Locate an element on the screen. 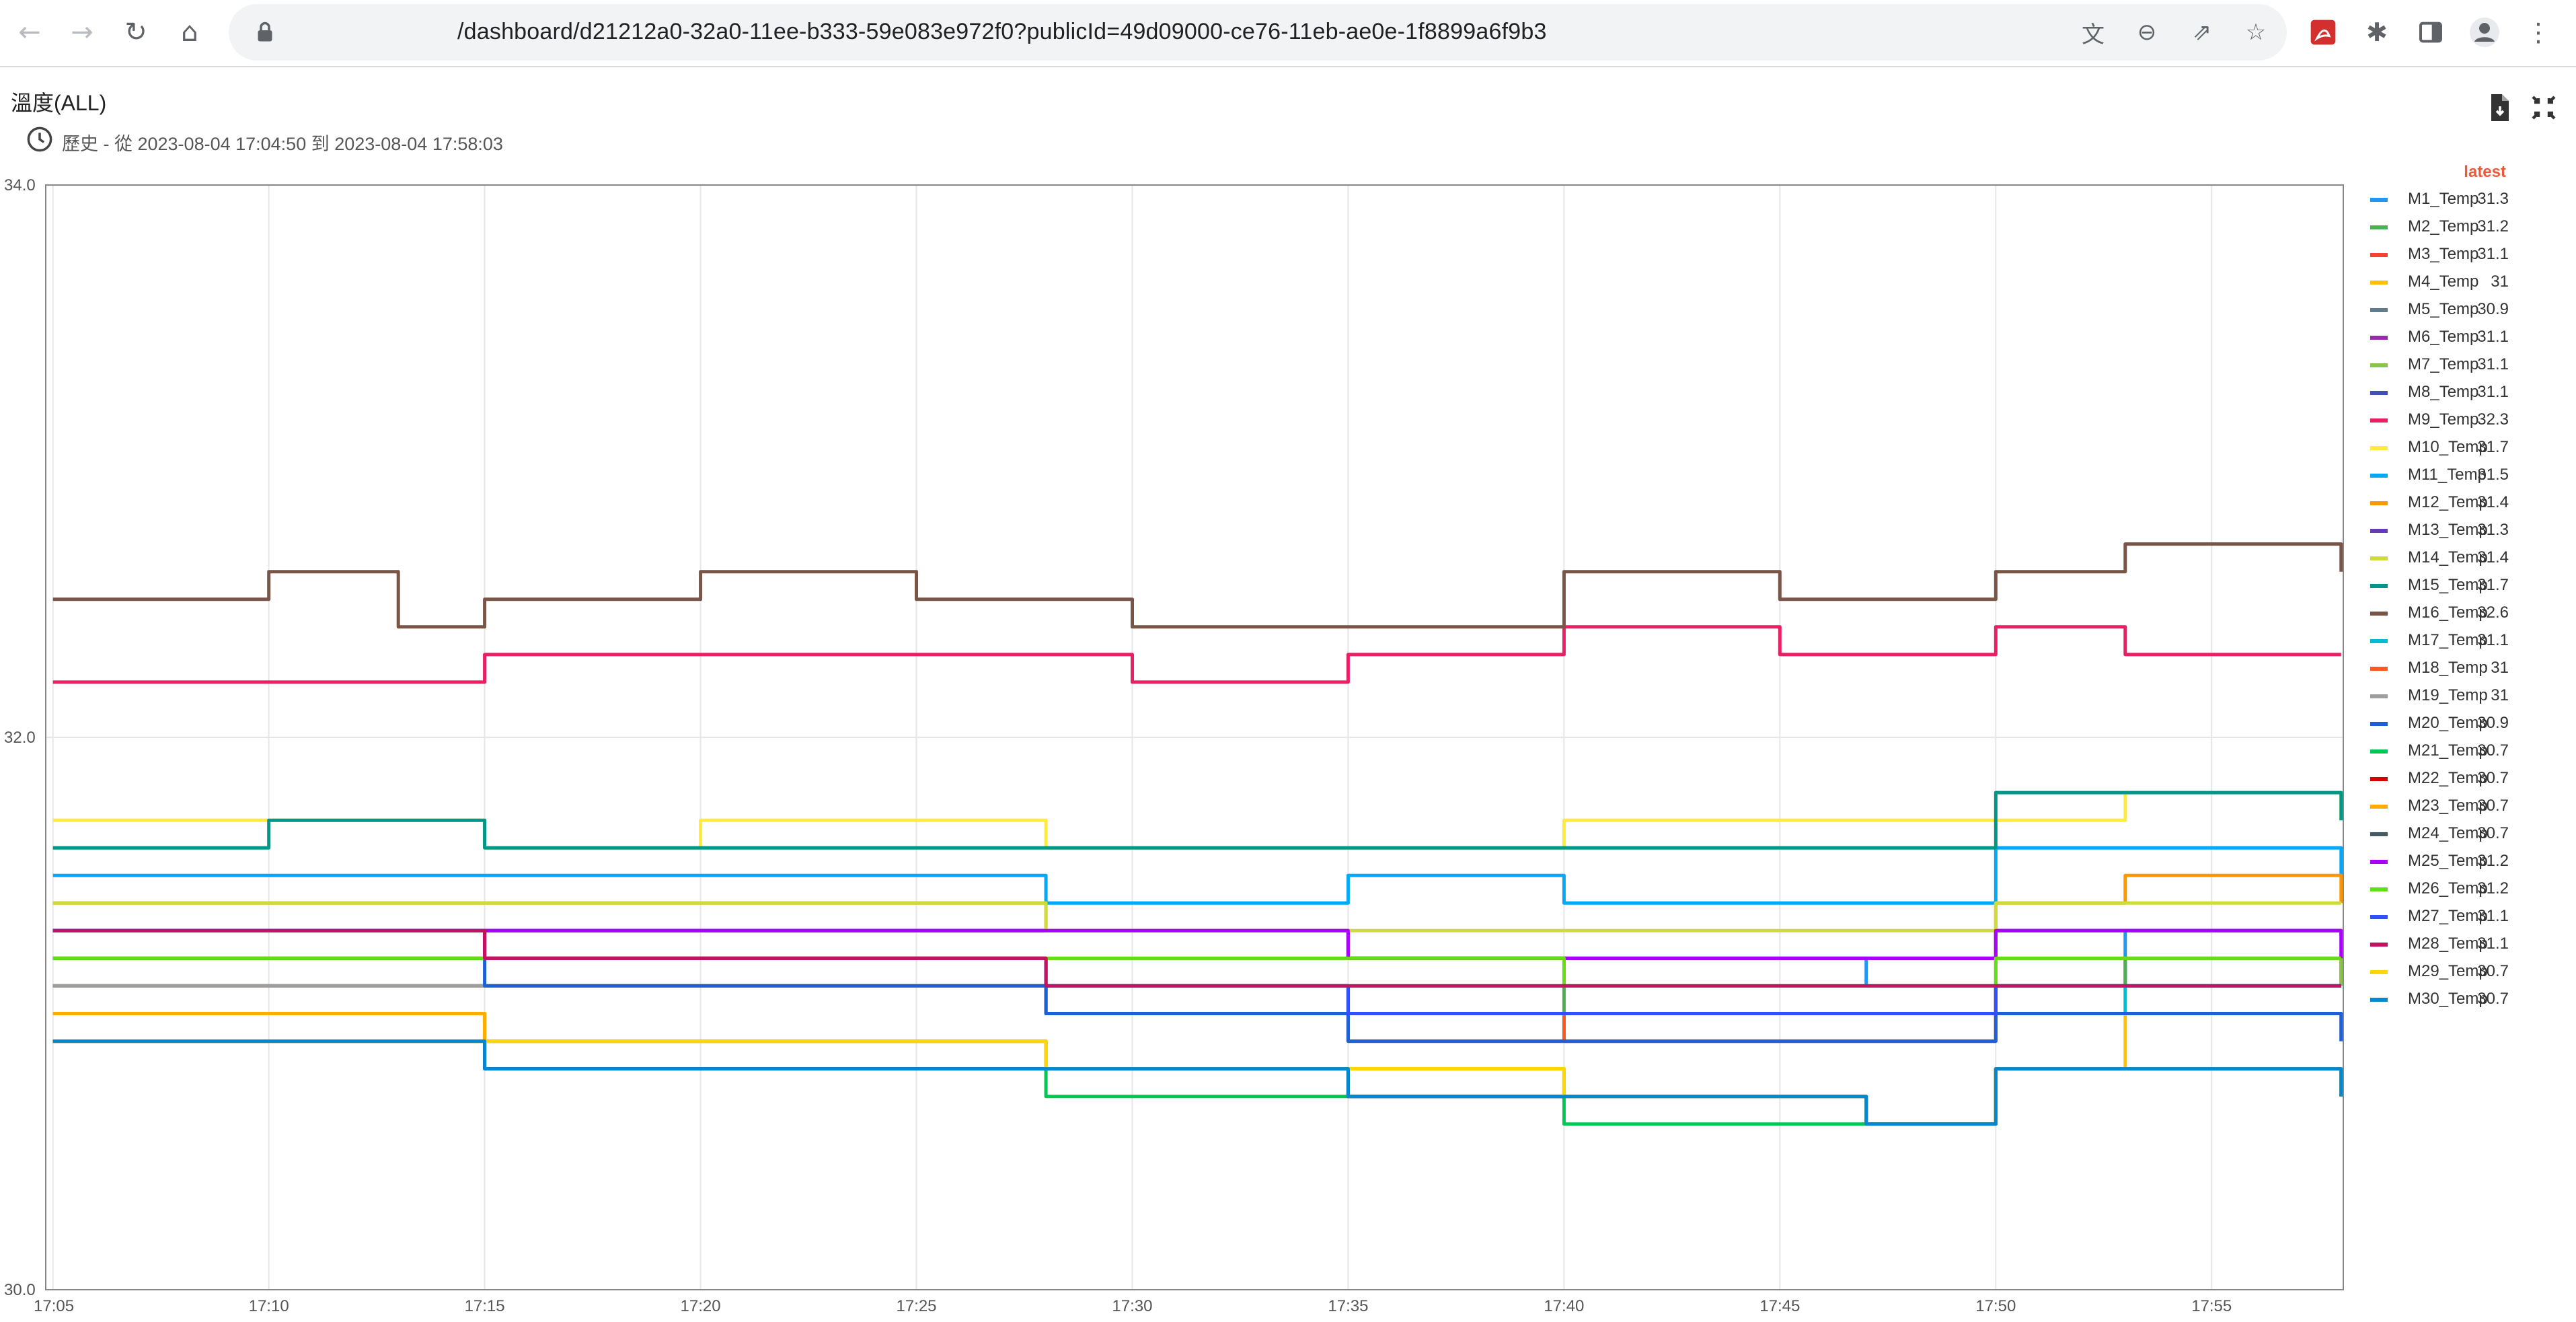 This screenshot has width=2576, height=1322. legend-item-M8_Temp: M8_Temp 31.1 is located at coordinates (2437, 392).